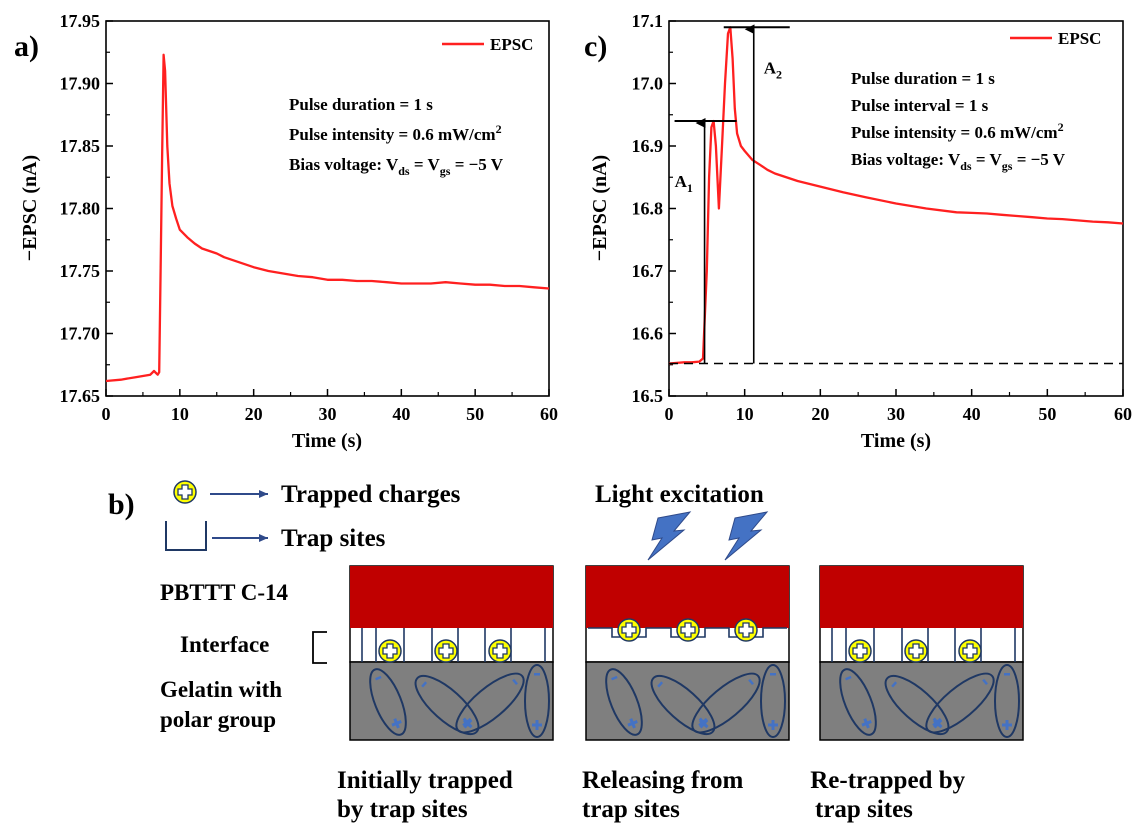 The image size is (1132, 829). What do you see at coordinates (80, 21) in the screenshot?
I see `y-tick-label: 17.95` at bounding box center [80, 21].